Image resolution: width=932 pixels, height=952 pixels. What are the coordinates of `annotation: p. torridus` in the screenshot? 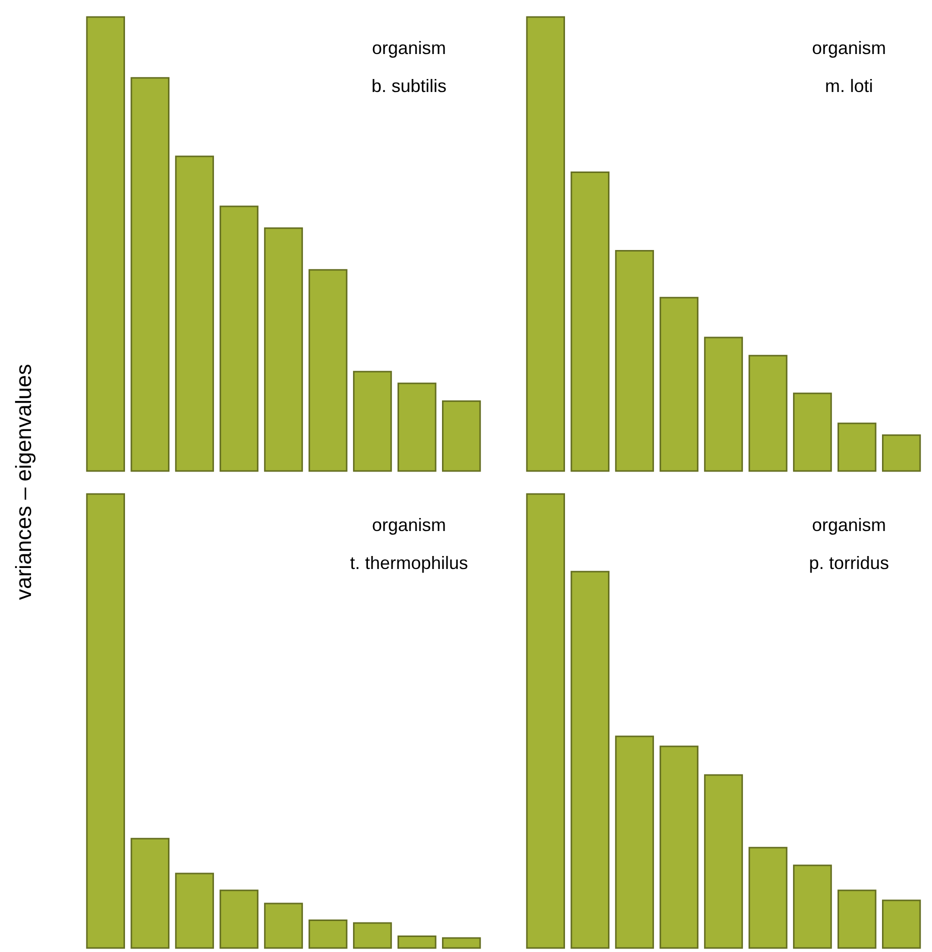 It's located at (849, 563).